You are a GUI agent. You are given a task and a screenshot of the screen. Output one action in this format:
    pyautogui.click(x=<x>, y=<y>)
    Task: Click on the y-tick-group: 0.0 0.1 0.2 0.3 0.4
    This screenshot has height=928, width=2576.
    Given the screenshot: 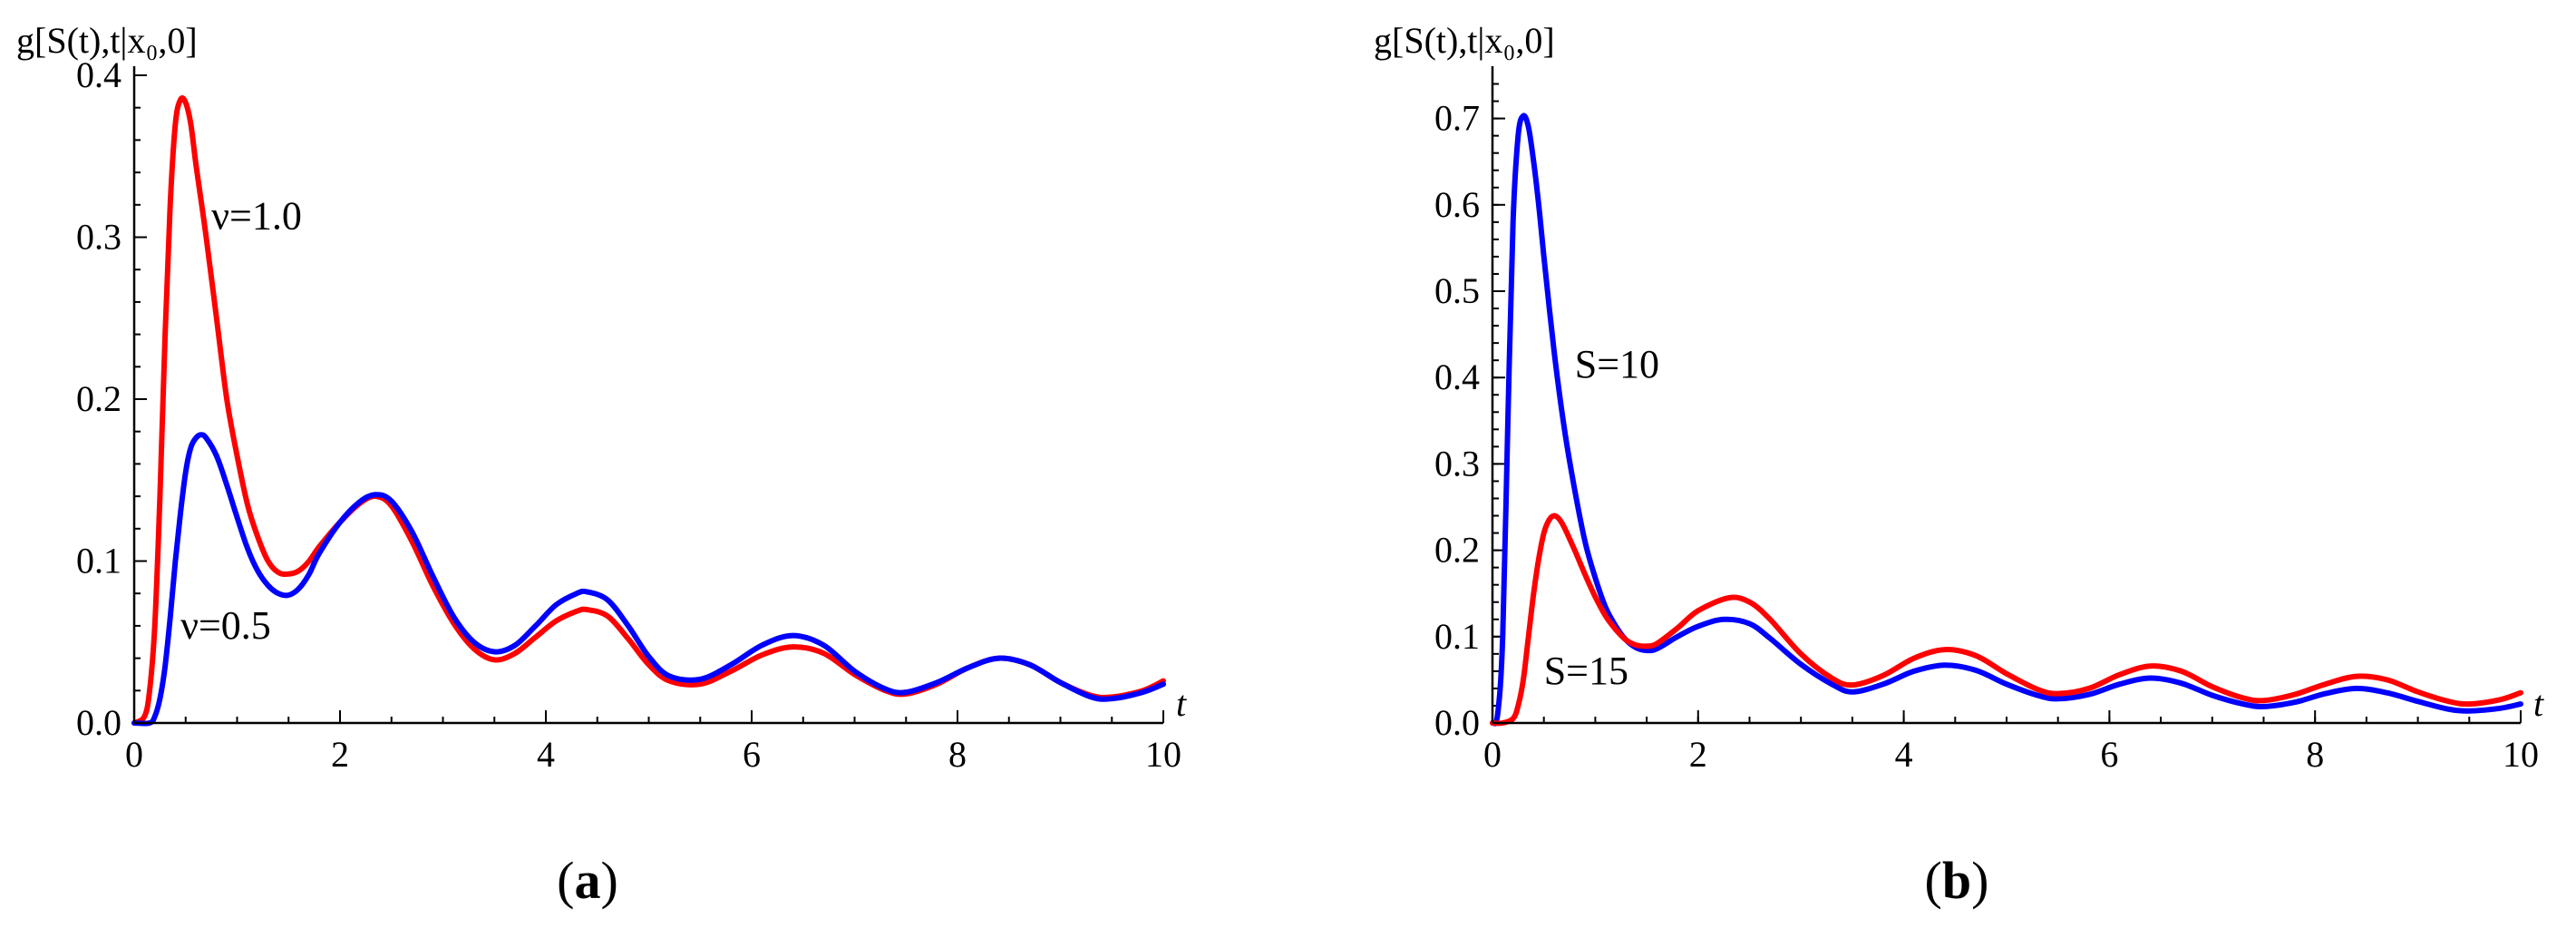 What is the action you would take?
    pyautogui.click(x=111, y=398)
    